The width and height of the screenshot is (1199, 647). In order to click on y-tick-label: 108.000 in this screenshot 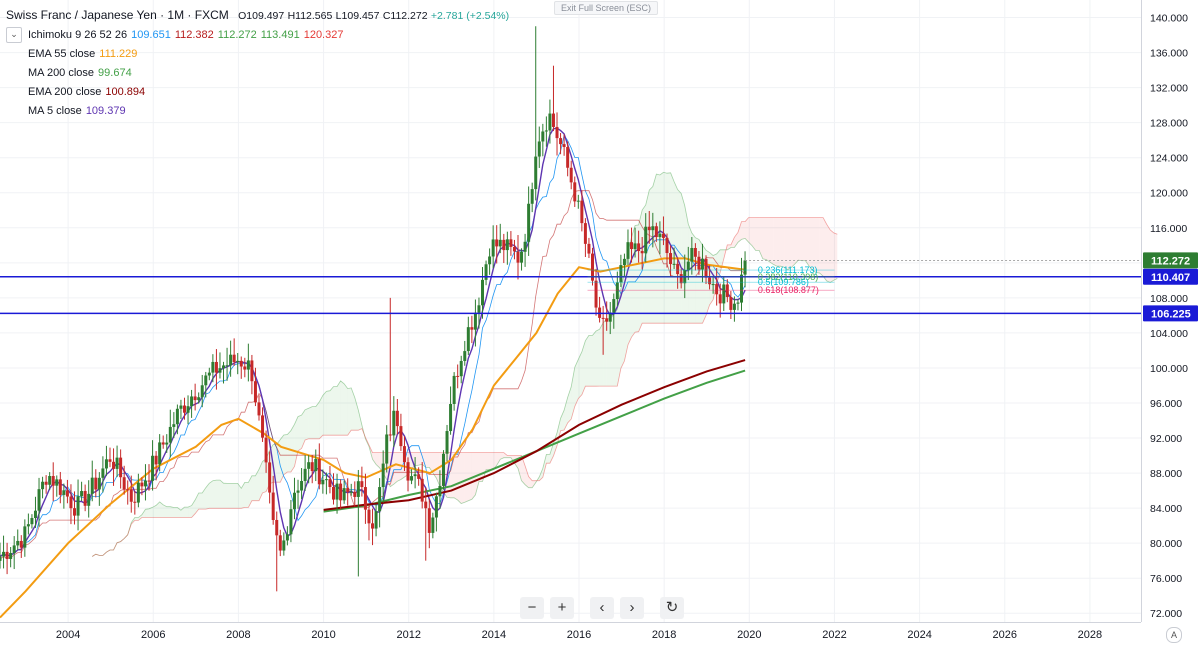, I will do `click(1169, 299)`.